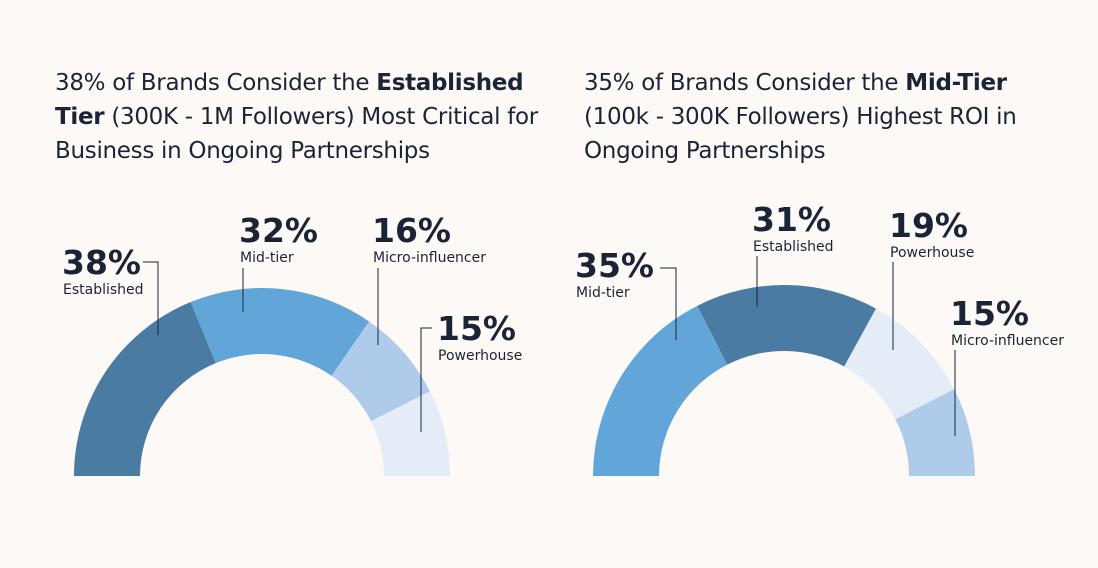  I want to click on value-label: 38%, so click(101, 262).